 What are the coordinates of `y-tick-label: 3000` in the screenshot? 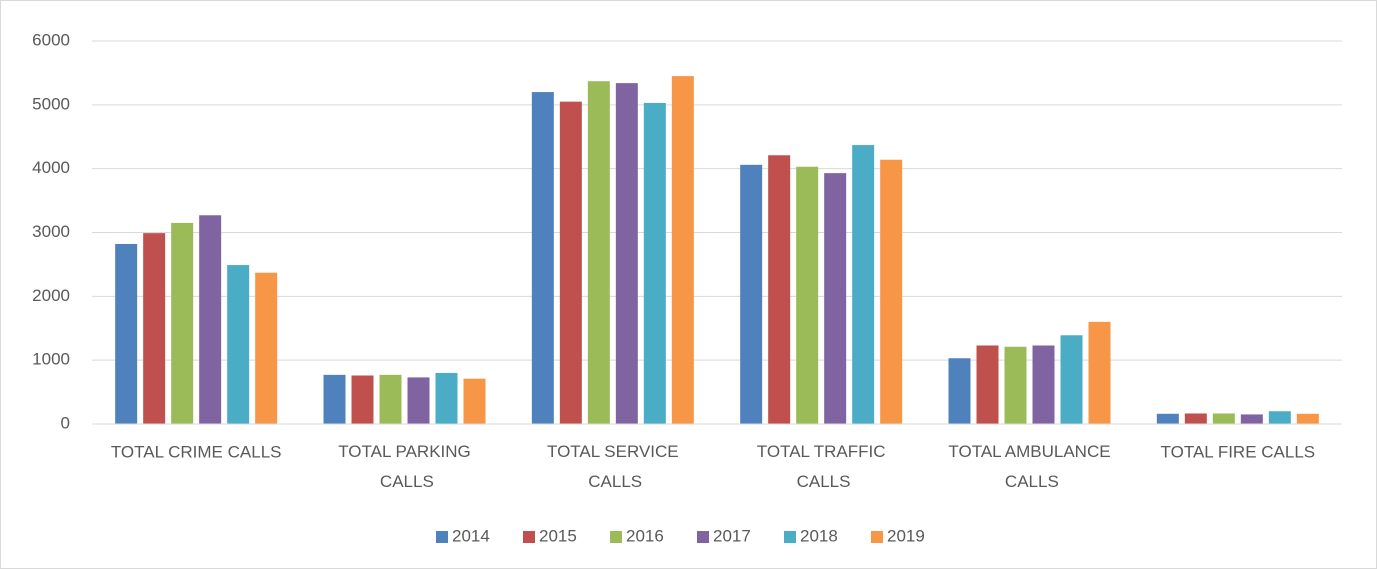 It's located at (51, 231).